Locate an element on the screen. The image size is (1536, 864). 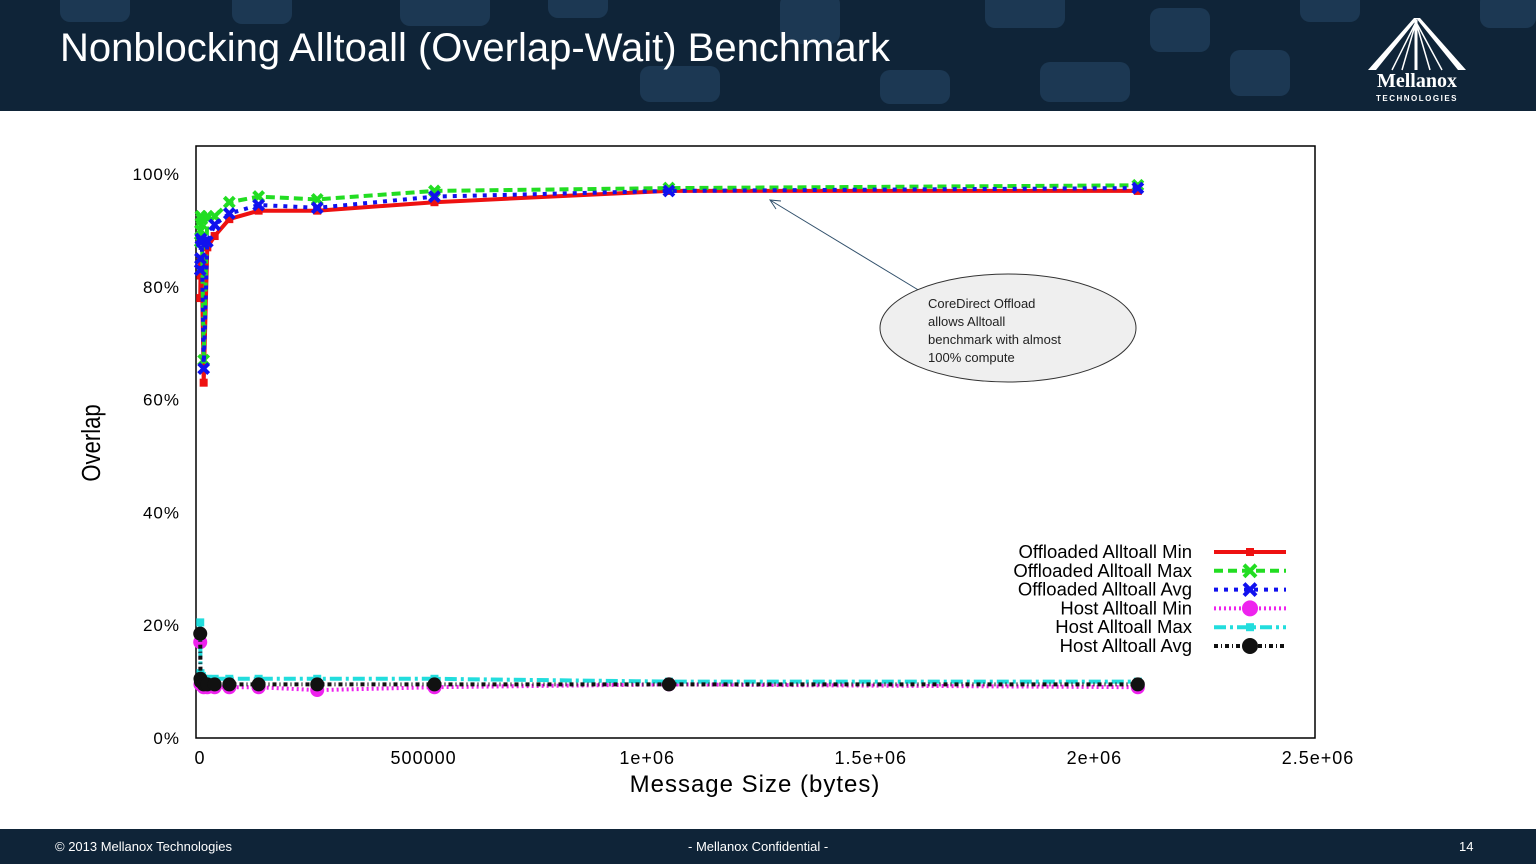
legend-item: Offloaded Alltoall Min is located at coordinates (1152, 551).